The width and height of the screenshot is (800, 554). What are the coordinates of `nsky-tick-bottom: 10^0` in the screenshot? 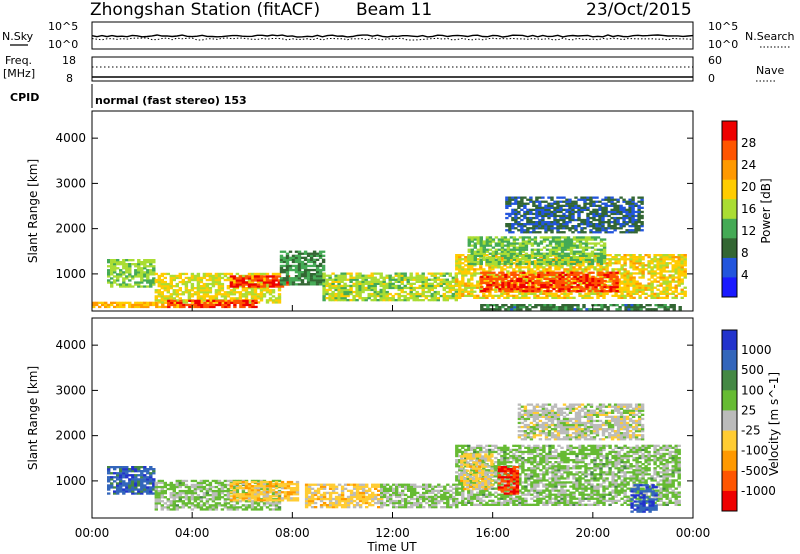 It's located at (63, 44).